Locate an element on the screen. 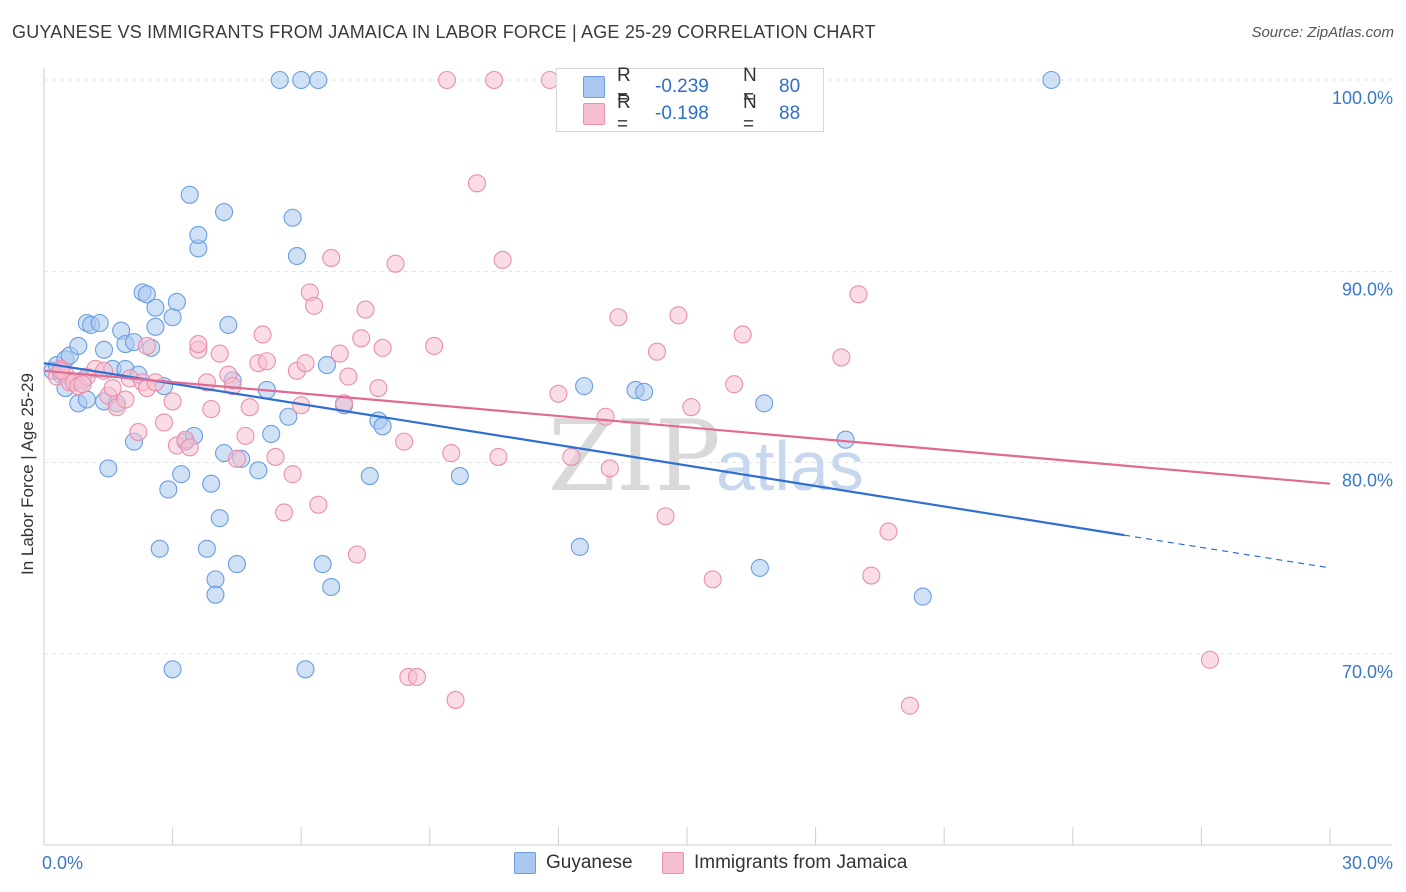 This screenshot has height=892, width=1406. stats-row-jamaica: R = -0.198 N = 88 is located at coordinates (692, 113).